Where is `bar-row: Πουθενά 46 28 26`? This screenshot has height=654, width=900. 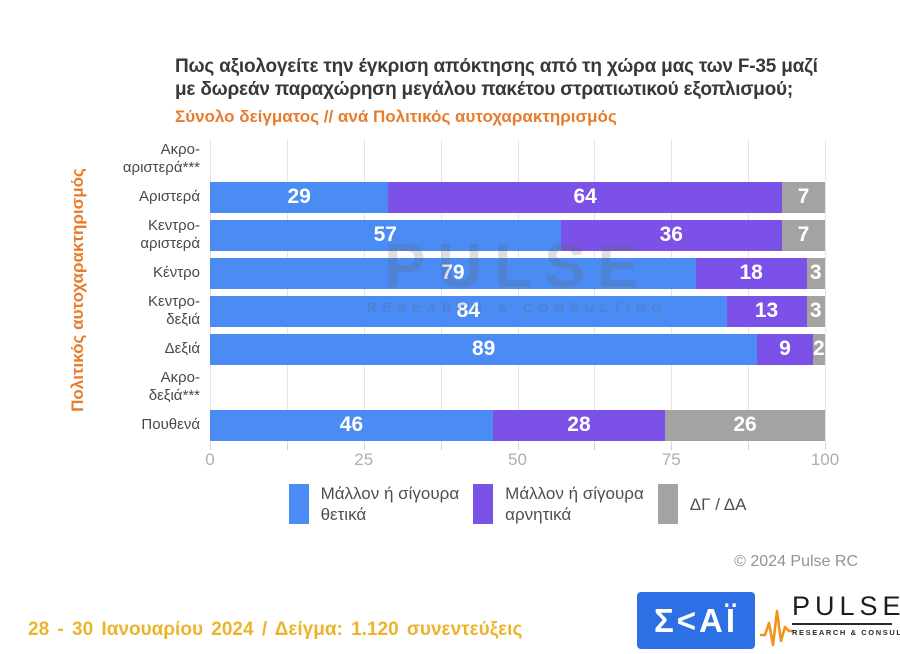
bar-row: Πουθενά 46 28 26 is located at coordinates (450, 425).